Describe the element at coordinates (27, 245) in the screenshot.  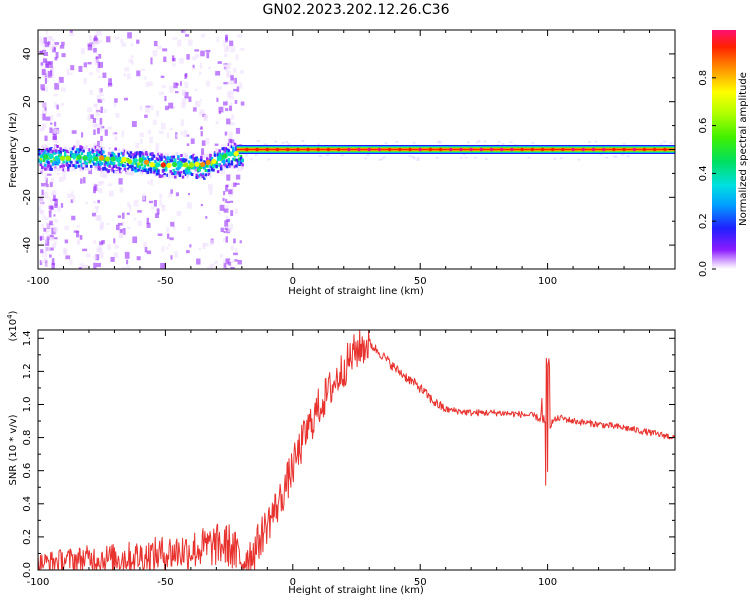
I see `spectrogram-y-tick-label: -40` at that location.